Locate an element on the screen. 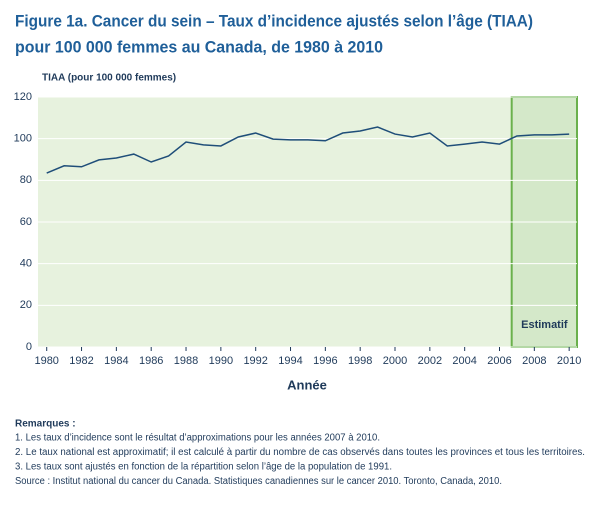 The width and height of the screenshot is (592, 510). y-tick-label: 40 is located at coordinates (26, 264).